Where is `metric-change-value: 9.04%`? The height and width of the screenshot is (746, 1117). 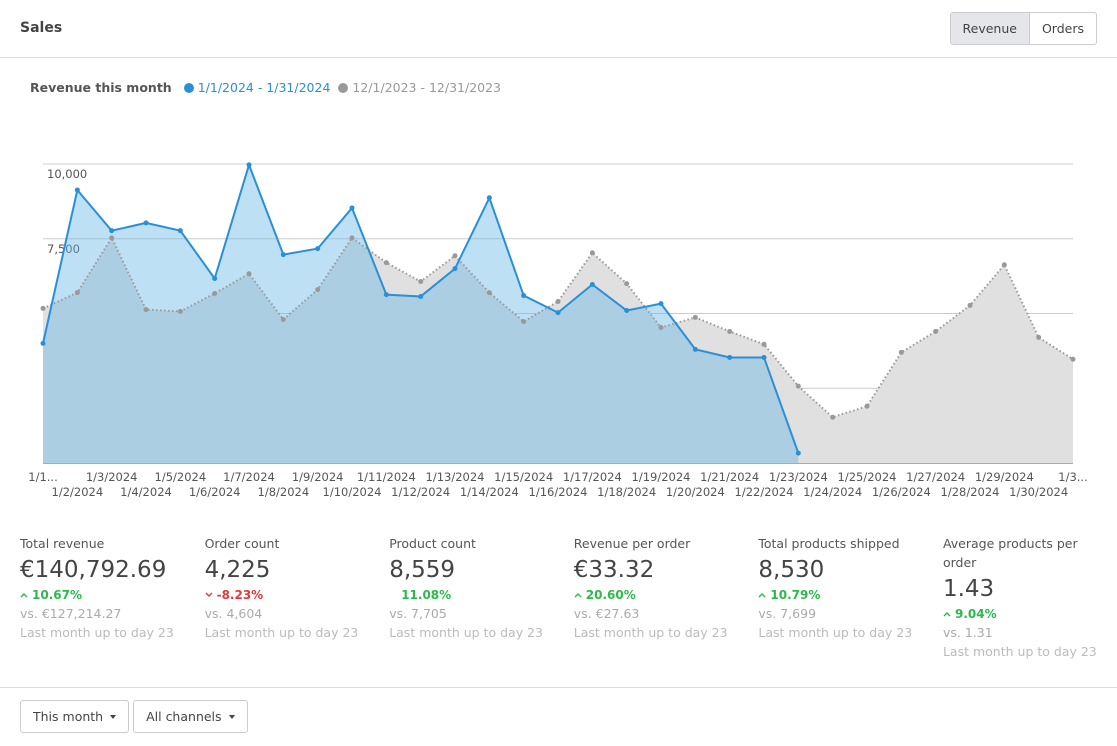 metric-change-value: 9.04% is located at coordinates (975, 613).